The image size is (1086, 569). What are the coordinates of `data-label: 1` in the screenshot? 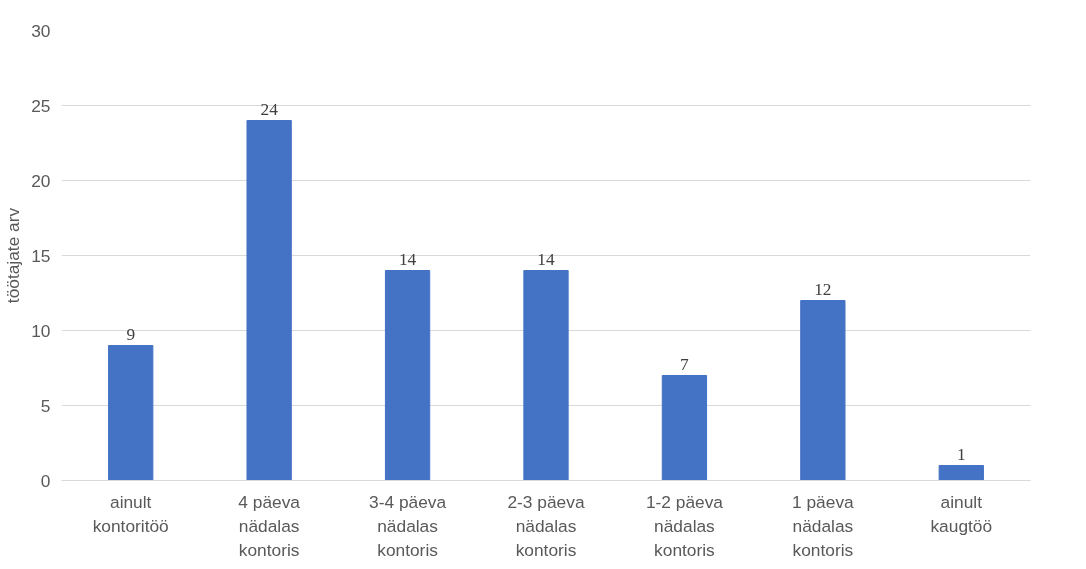 It's located at (961, 454).